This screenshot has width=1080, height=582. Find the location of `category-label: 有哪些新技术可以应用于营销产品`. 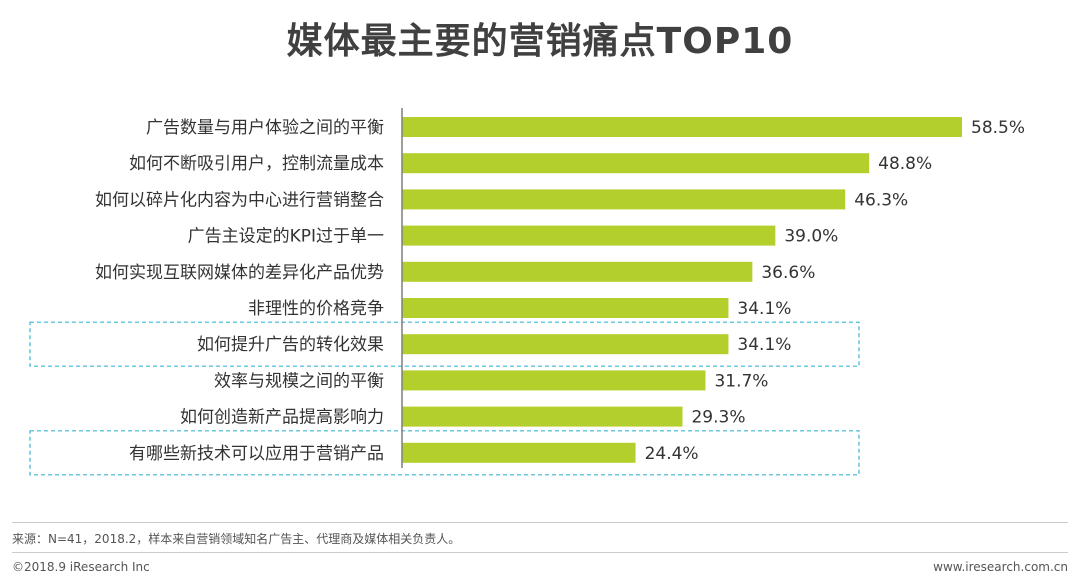

category-label: 有哪些新技术可以应用于营销产品 is located at coordinates (256, 454).